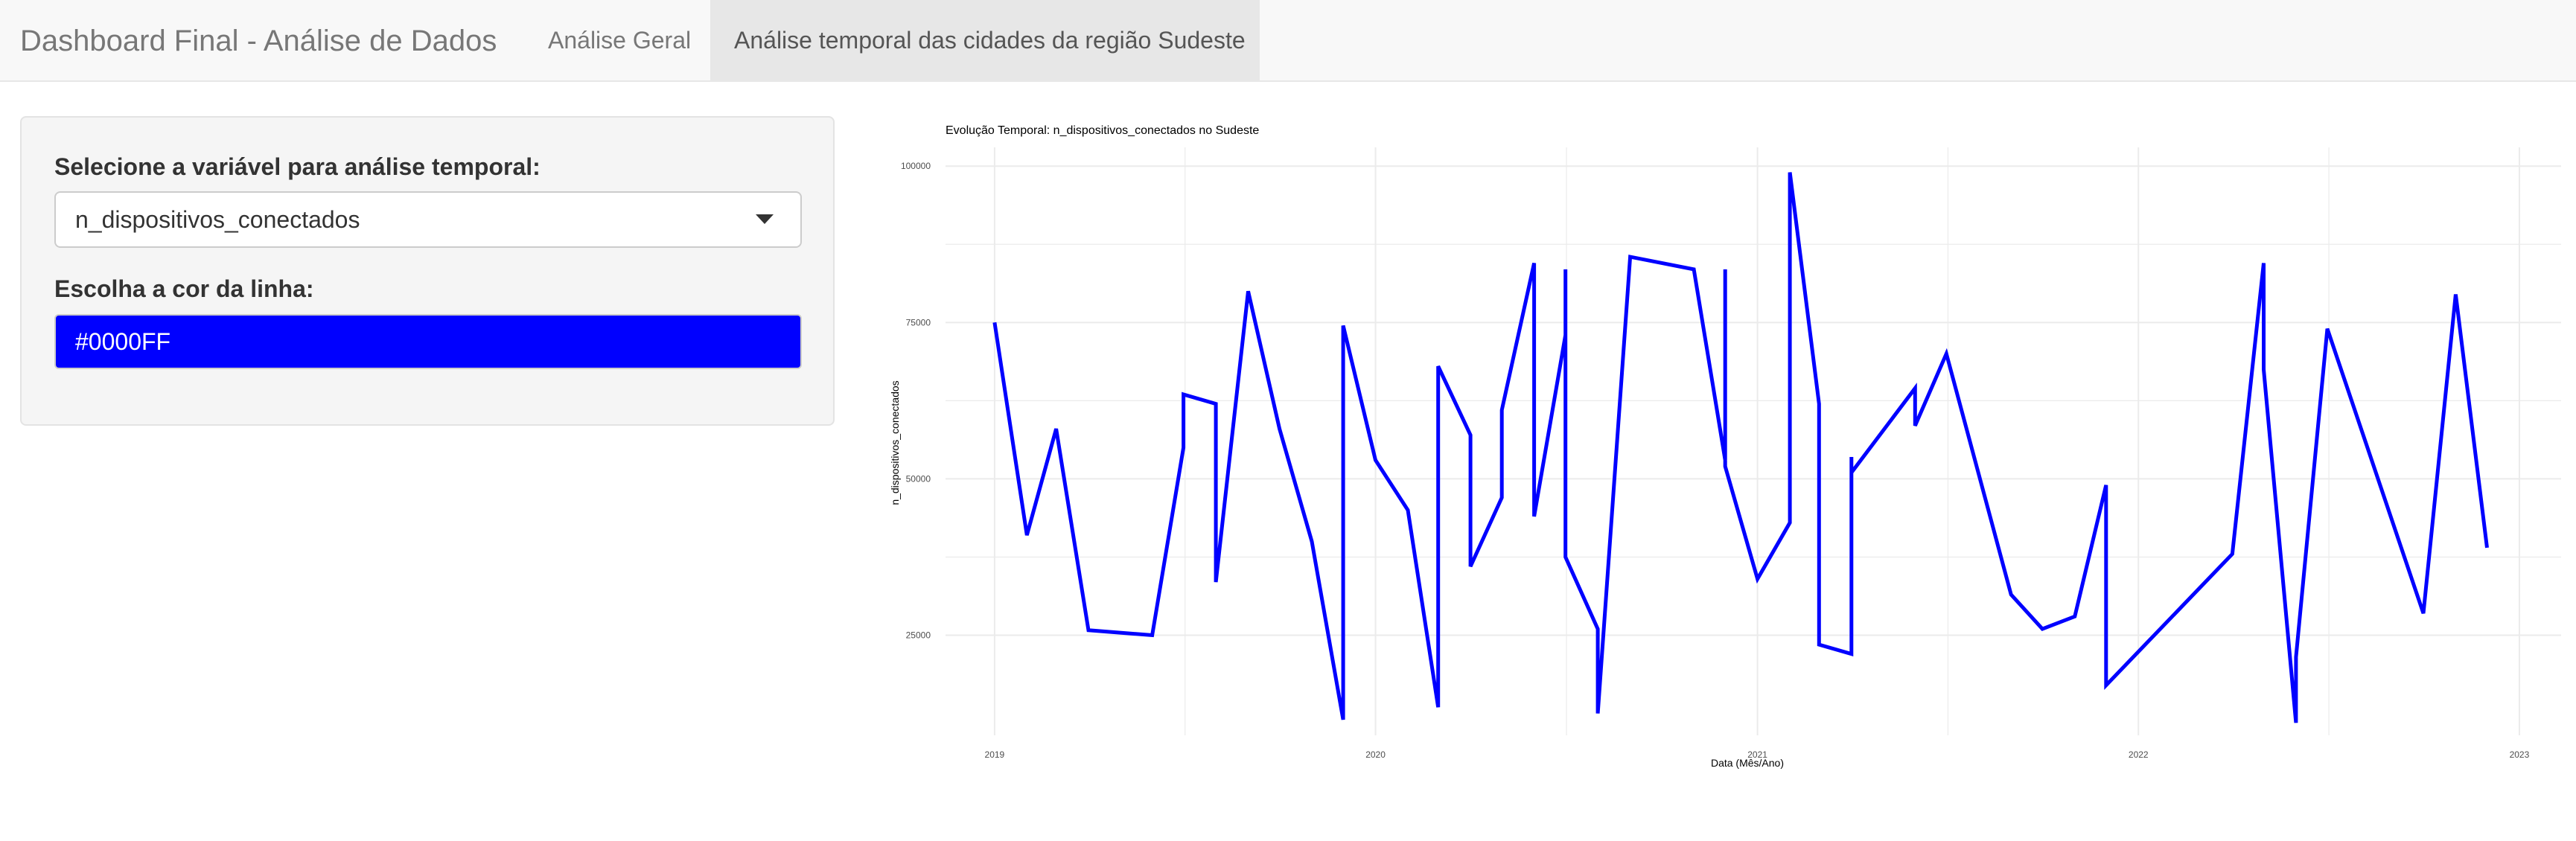  What do you see at coordinates (123, 341) in the screenshot?
I see `line-color-value: #0000FF` at bounding box center [123, 341].